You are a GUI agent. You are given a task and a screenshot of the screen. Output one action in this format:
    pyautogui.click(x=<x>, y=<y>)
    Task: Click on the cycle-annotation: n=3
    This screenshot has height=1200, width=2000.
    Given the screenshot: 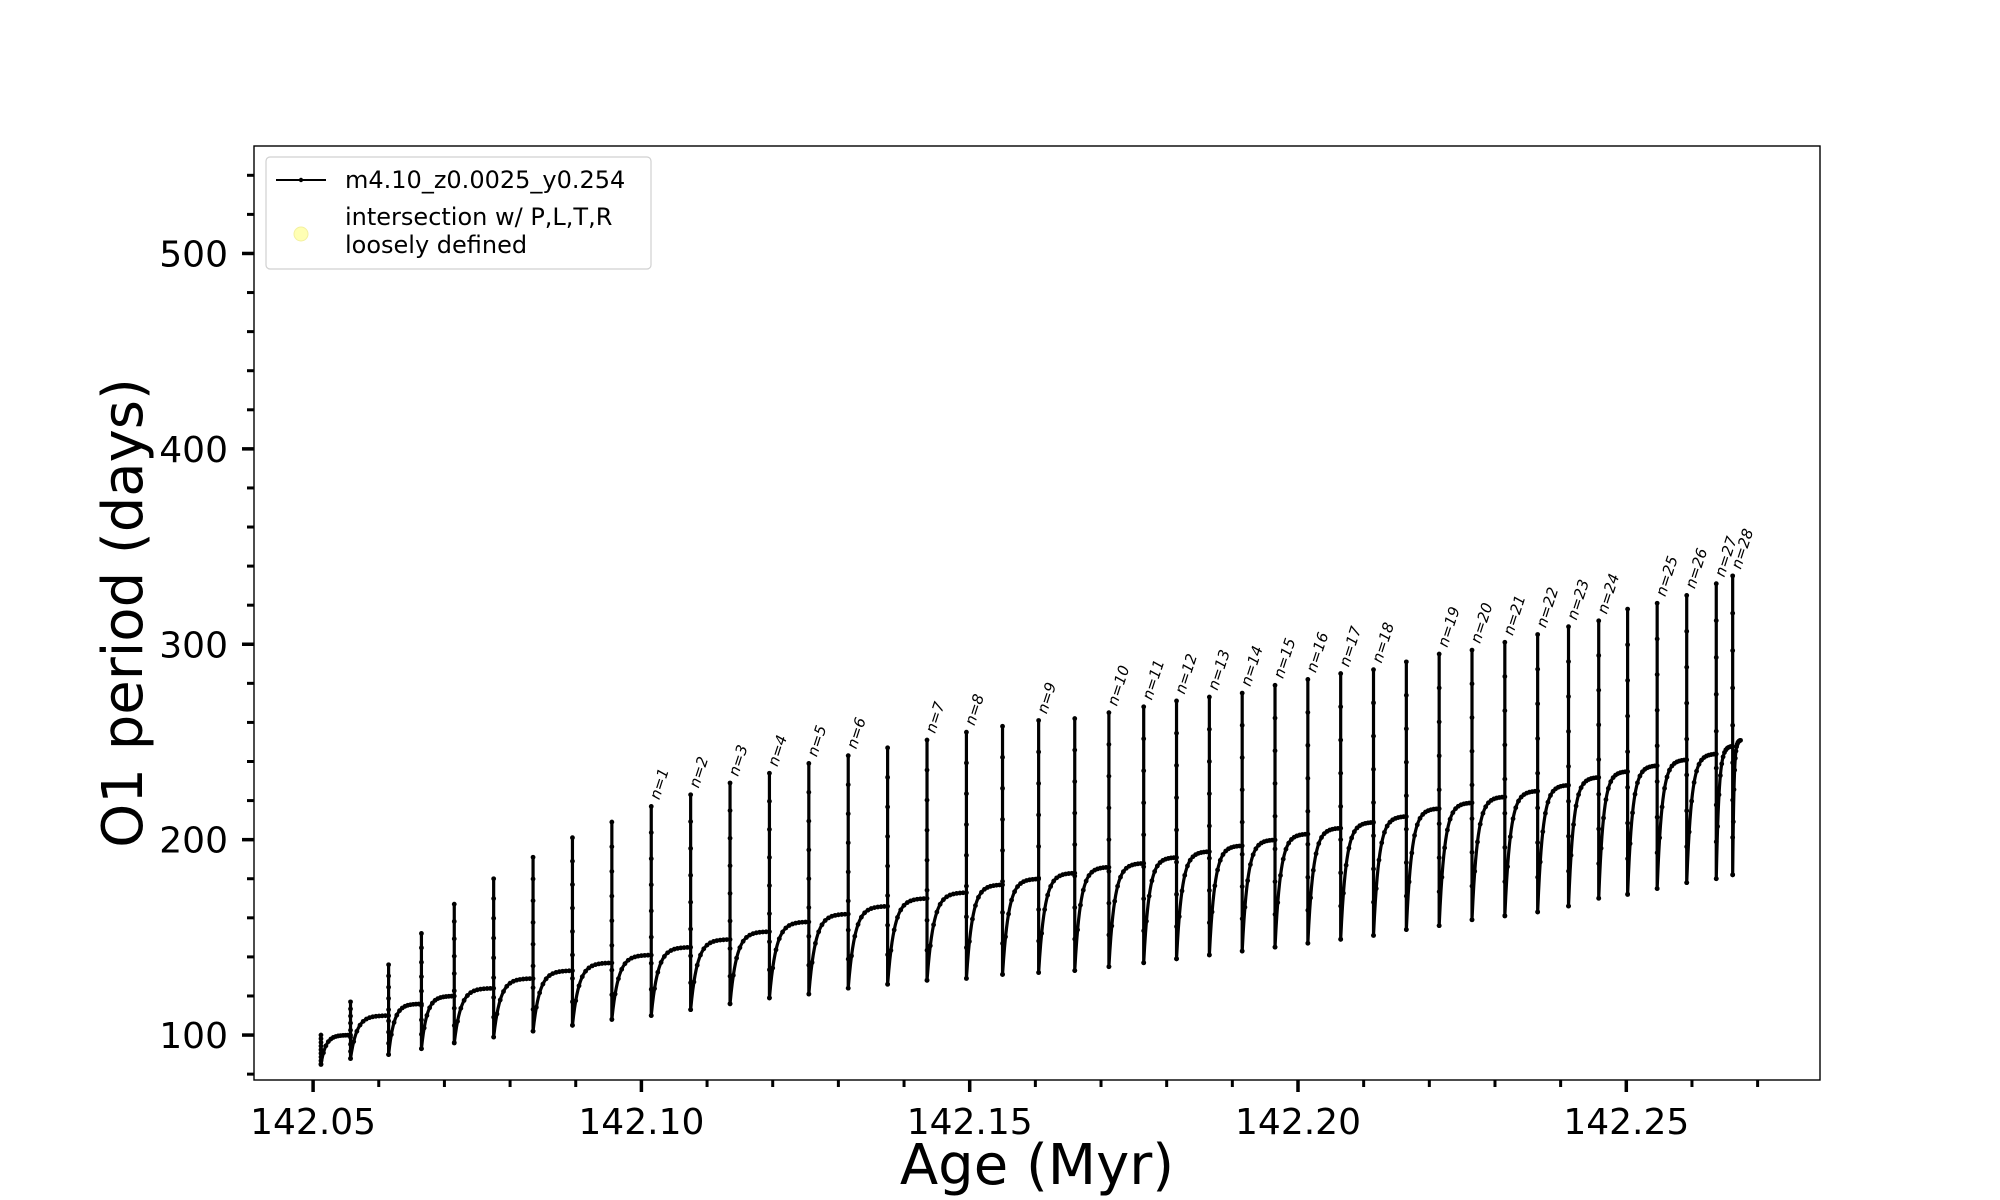 What is the action you would take?
    pyautogui.click(x=738, y=761)
    